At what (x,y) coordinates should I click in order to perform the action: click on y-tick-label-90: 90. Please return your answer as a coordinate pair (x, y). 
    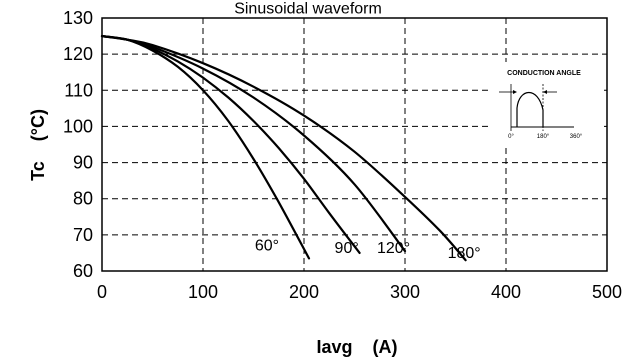
    Looking at the image, I should click on (83, 163).